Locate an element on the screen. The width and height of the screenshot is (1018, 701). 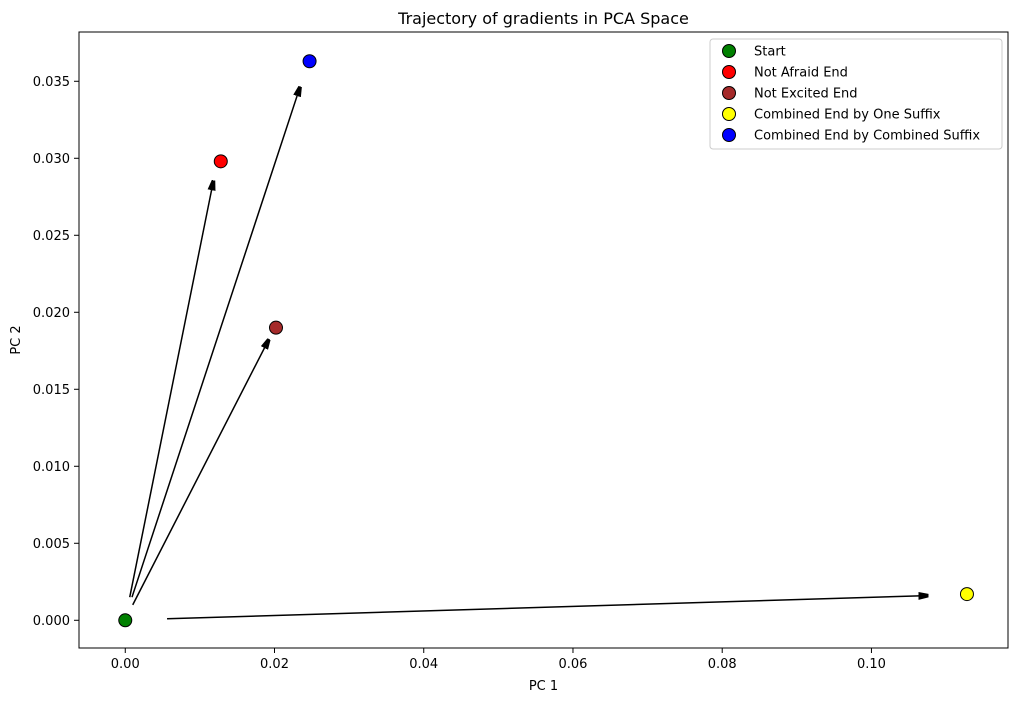
x-tick-label: 0.00 is located at coordinates (125, 664).